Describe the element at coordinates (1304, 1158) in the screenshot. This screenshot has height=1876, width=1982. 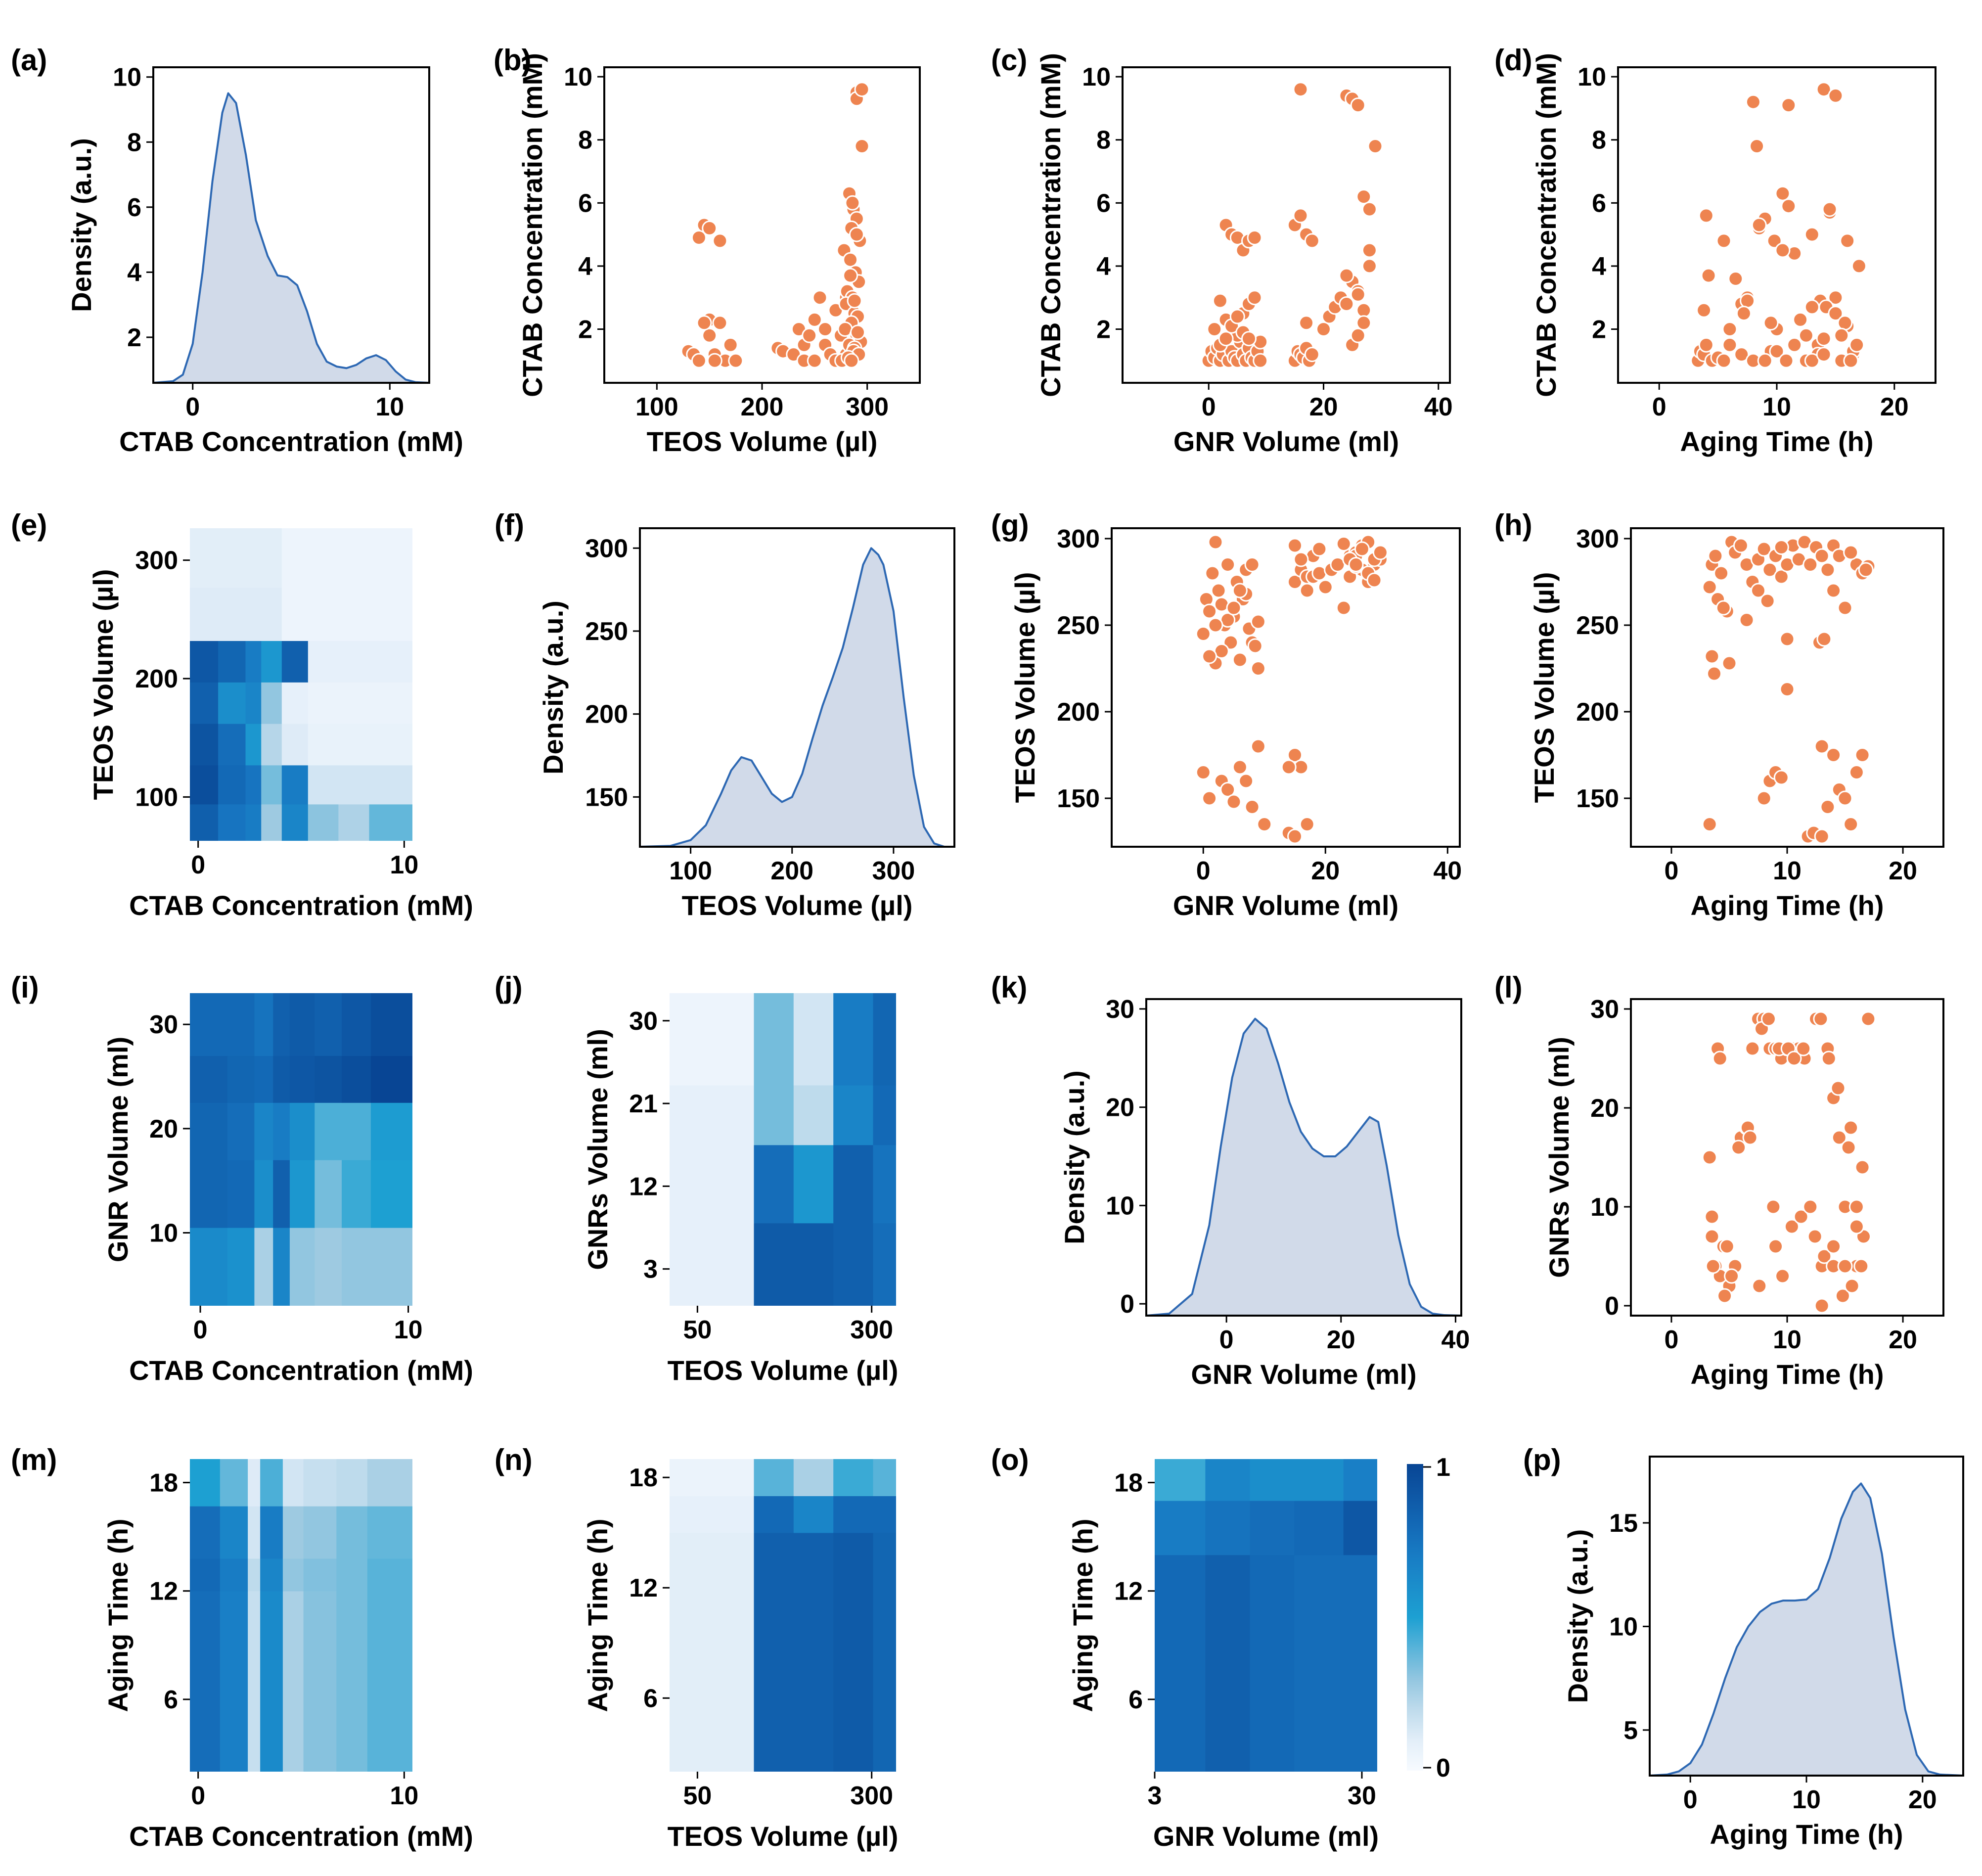
I see `axes-frame-k` at that location.